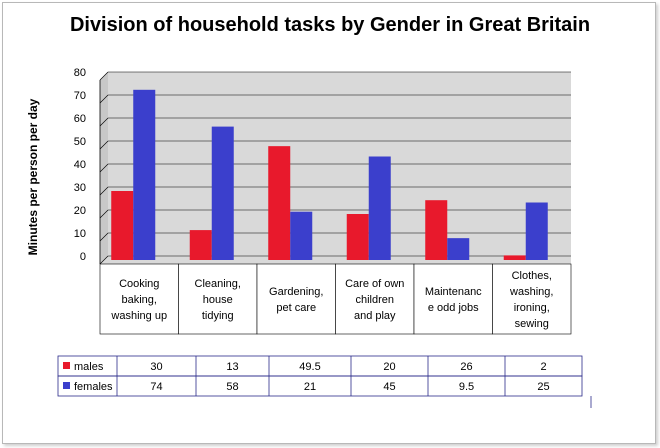 The image size is (660, 448). What do you see at coordinates (156, 367) in the screenshot?
I see `table-value: 30` at bounding box center [156, 367].